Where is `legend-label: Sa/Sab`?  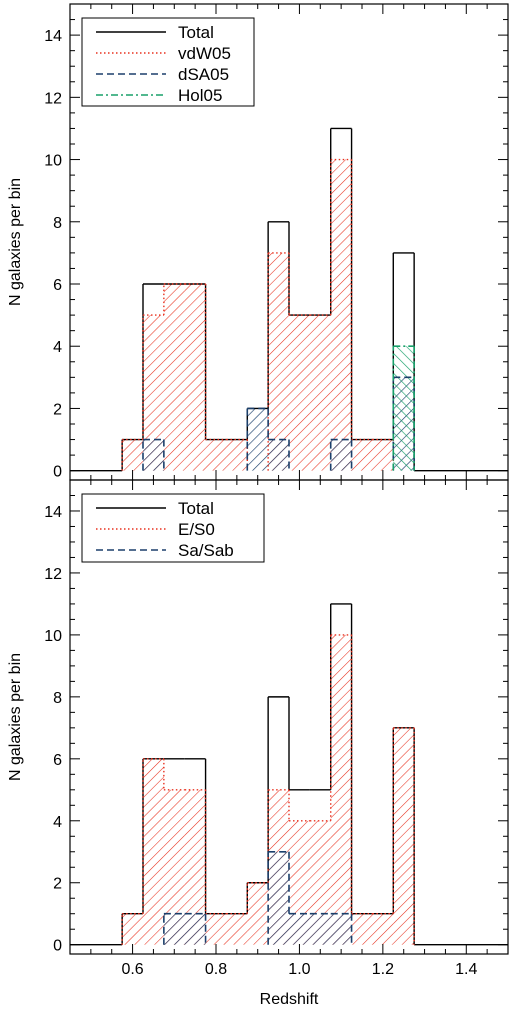
legend-label: Sa/Sab is located at coordinates (206, 550).